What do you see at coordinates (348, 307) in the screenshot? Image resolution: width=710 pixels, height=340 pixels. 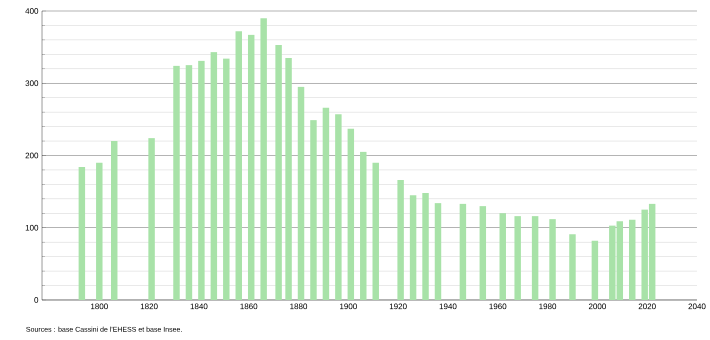 I see `x-tick-label: 1900` at bounding box center [348, 307].